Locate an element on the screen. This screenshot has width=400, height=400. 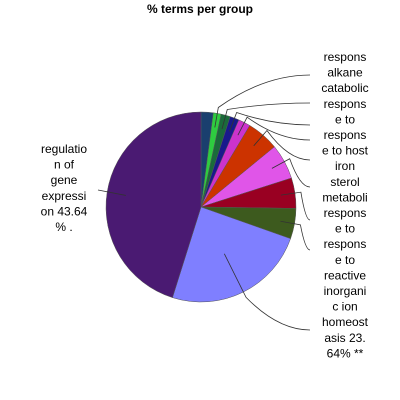
right-label-line-13: e to is located at coordinates (345, 260).